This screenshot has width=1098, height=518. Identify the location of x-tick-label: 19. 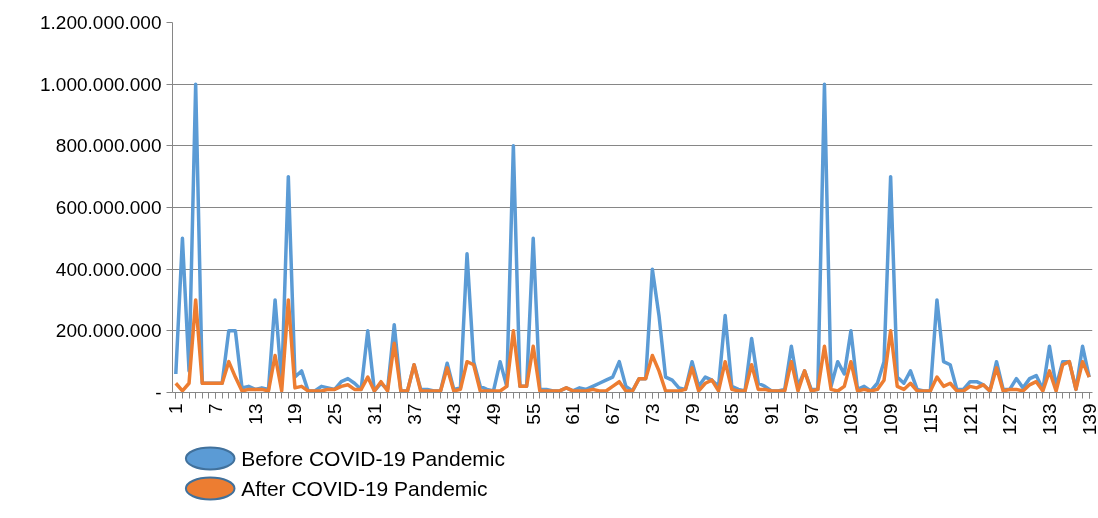
(295, 414).